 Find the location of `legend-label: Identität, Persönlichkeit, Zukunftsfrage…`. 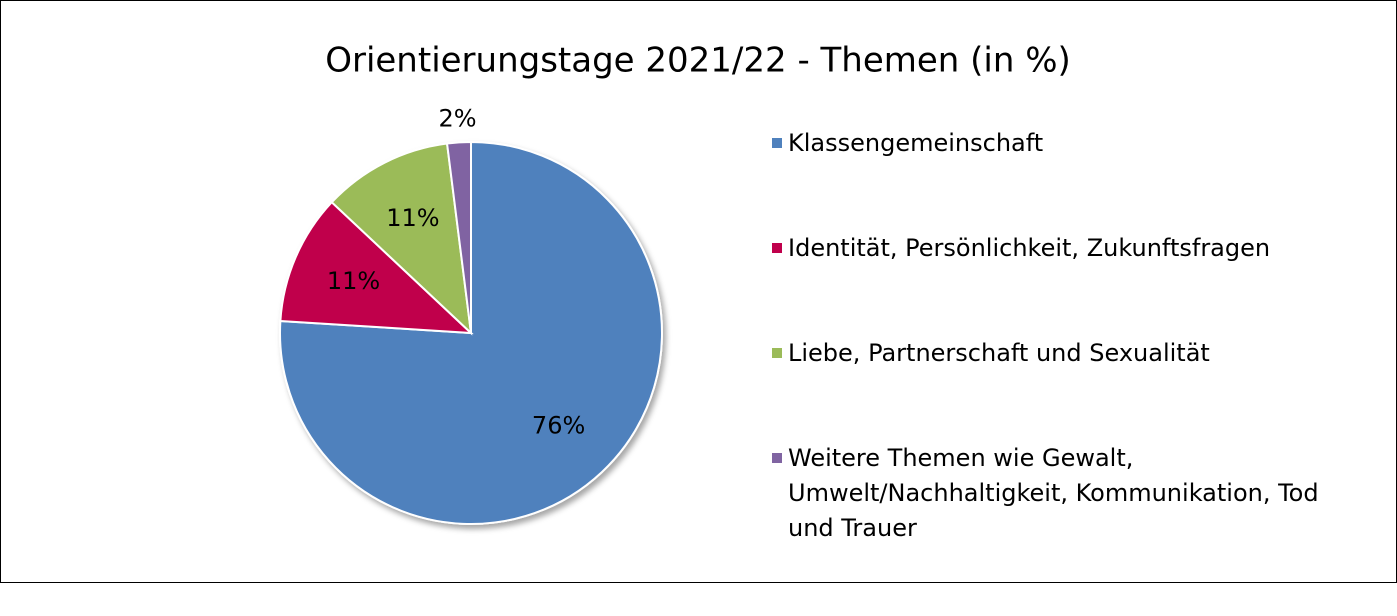

legend-label: Identität, Persönlichkeit, Zukunftsfrage… is located at coordinates (1029, 248).